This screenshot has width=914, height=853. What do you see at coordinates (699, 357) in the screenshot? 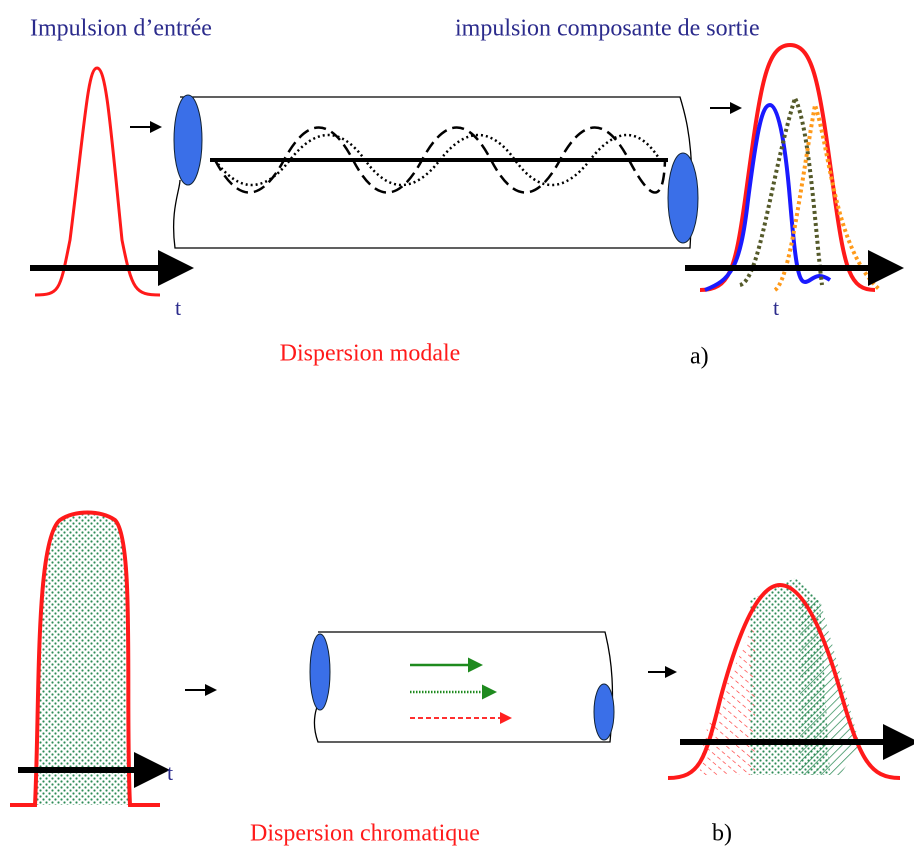
I see `panel-tag: a)` at bounding box center [699, 357].